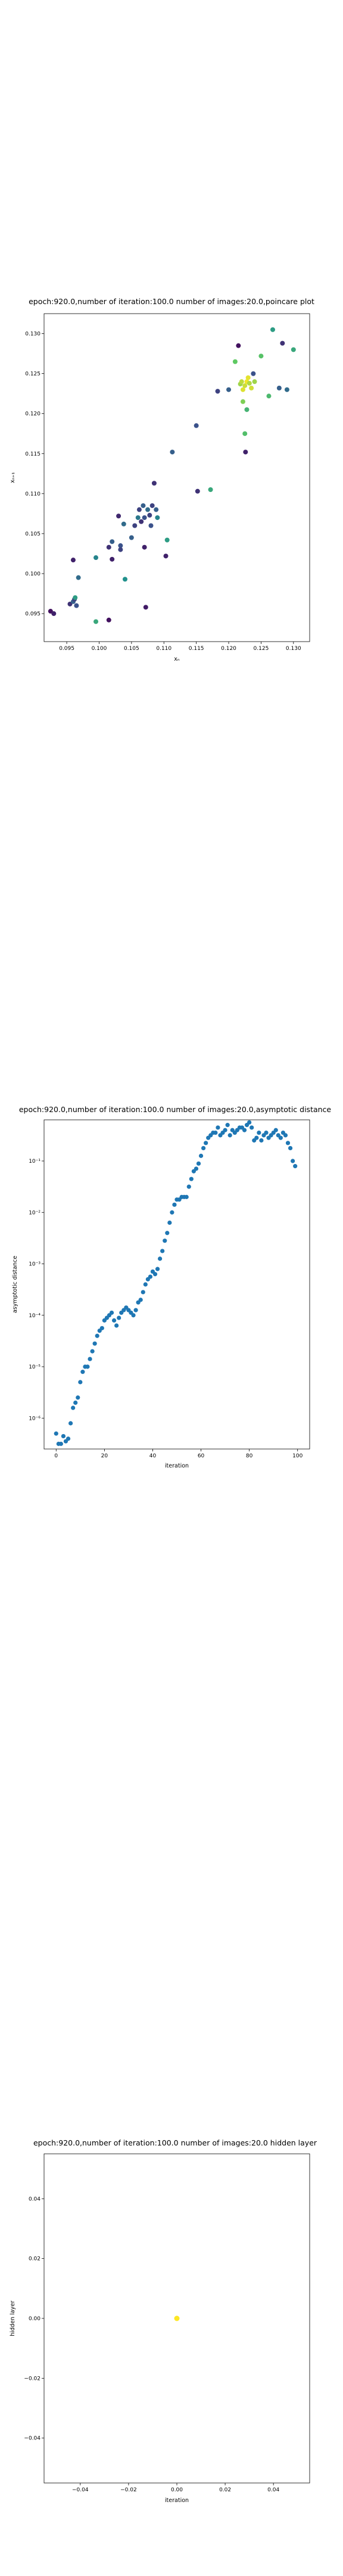  What do you see at coordinates (298, 1456) in the screenshot?
I see `asymptotic-xtick-label: 100` at bounding box center [298, 1456].